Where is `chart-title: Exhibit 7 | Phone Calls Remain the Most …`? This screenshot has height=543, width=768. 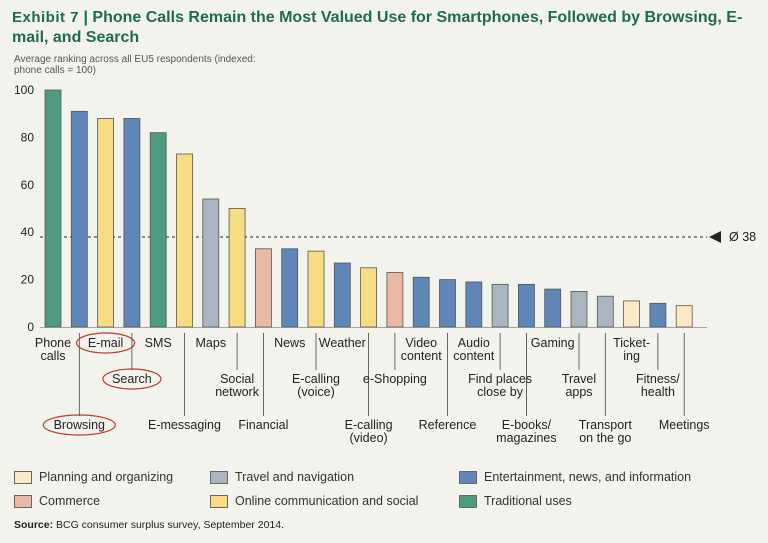
chart-title: Exhibit 7 | Phone Calls Remain the Most … is located at coordinates (387, 28).